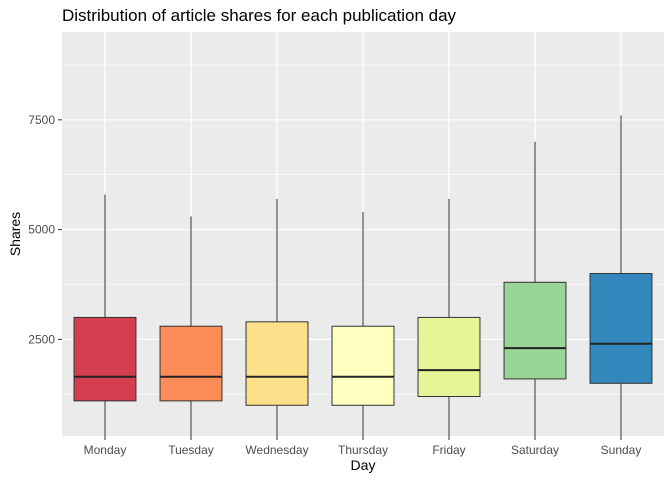 The height and width of the screenshot is (480, 672). I want to click on box-thursday, so click(363, 324).